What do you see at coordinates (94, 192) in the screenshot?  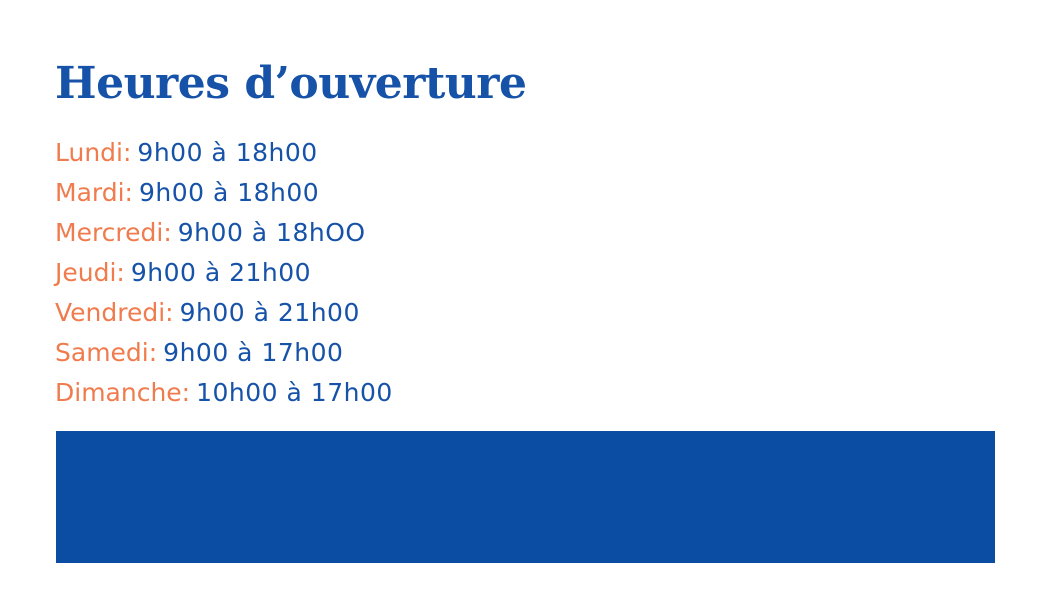 I see `day-label: Mardi:` at bounding box center [94, 192].